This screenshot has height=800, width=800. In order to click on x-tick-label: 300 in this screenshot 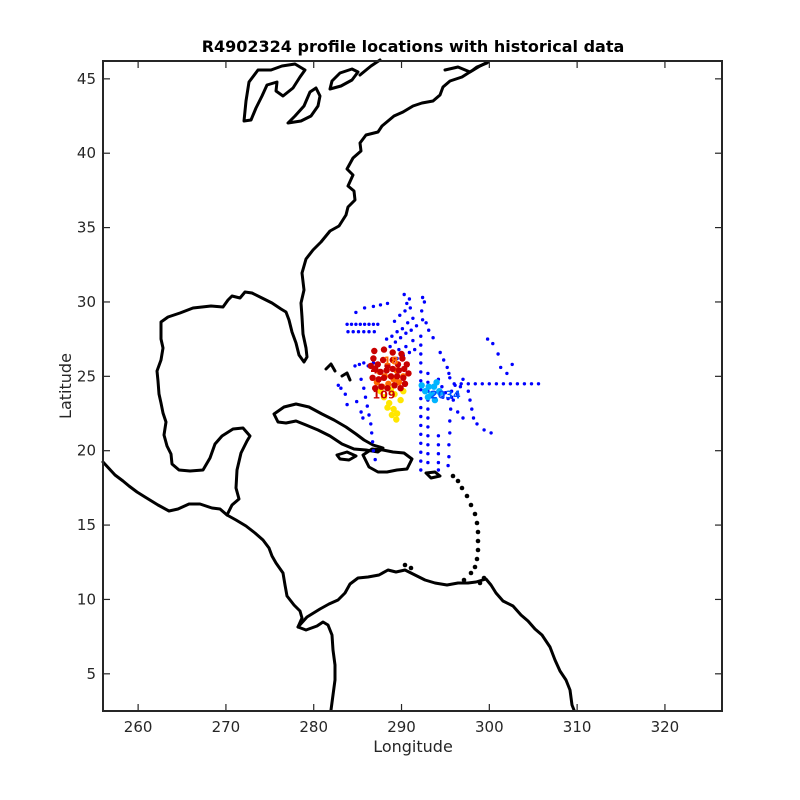, I will do `click(489, 727)`.